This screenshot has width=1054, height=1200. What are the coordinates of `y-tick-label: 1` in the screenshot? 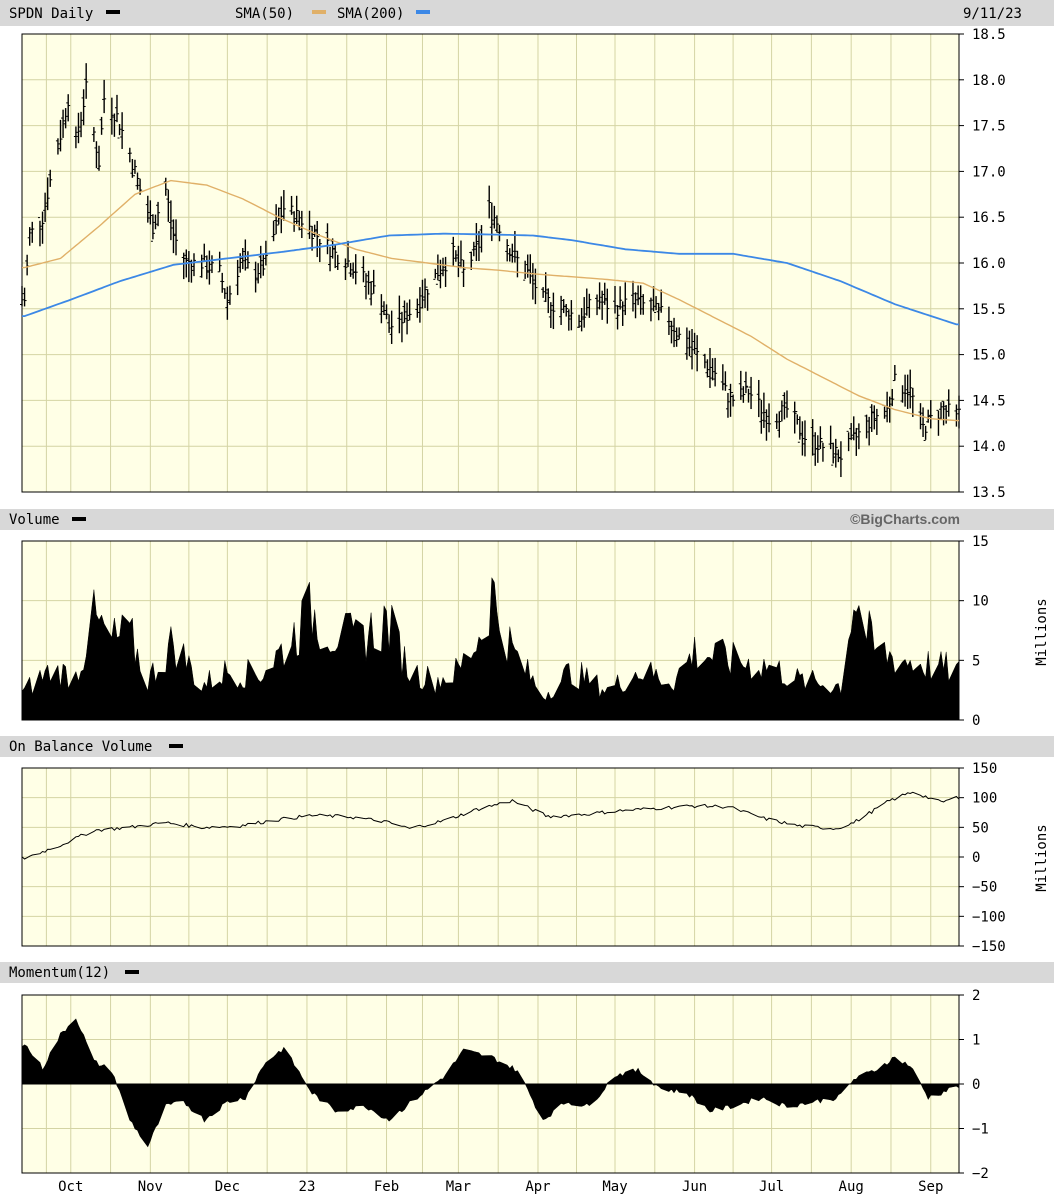 It's located at (976, 1041).